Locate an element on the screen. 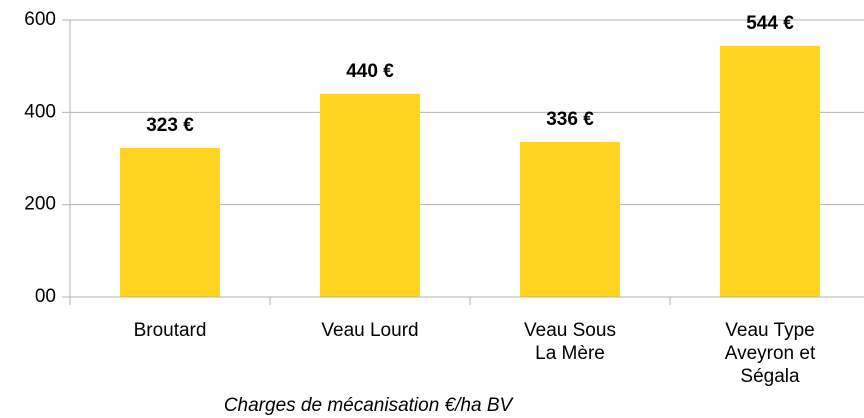 The image size is (864, 418). x-tick-label: Veau Type Aveyron et Ségala is located at coordinates (770, 353).